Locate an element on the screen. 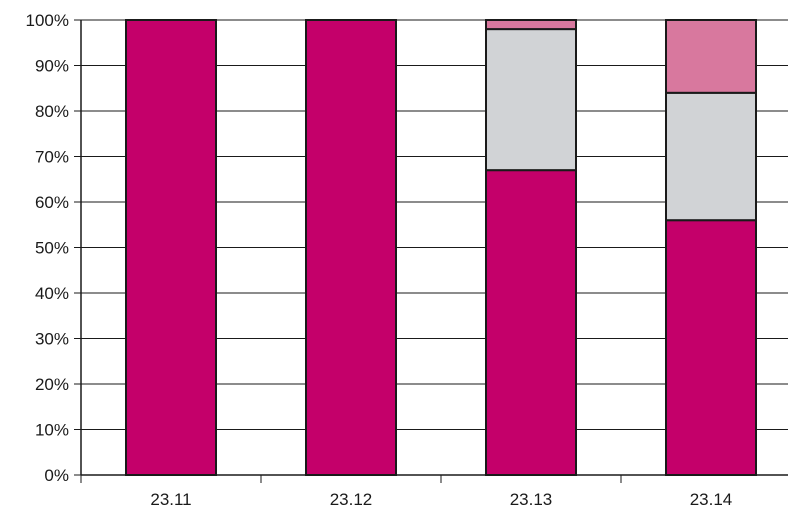 The width and height of the screenshot is (788, 518). y-tick-label: 40% is located at coordinates (52, 293).